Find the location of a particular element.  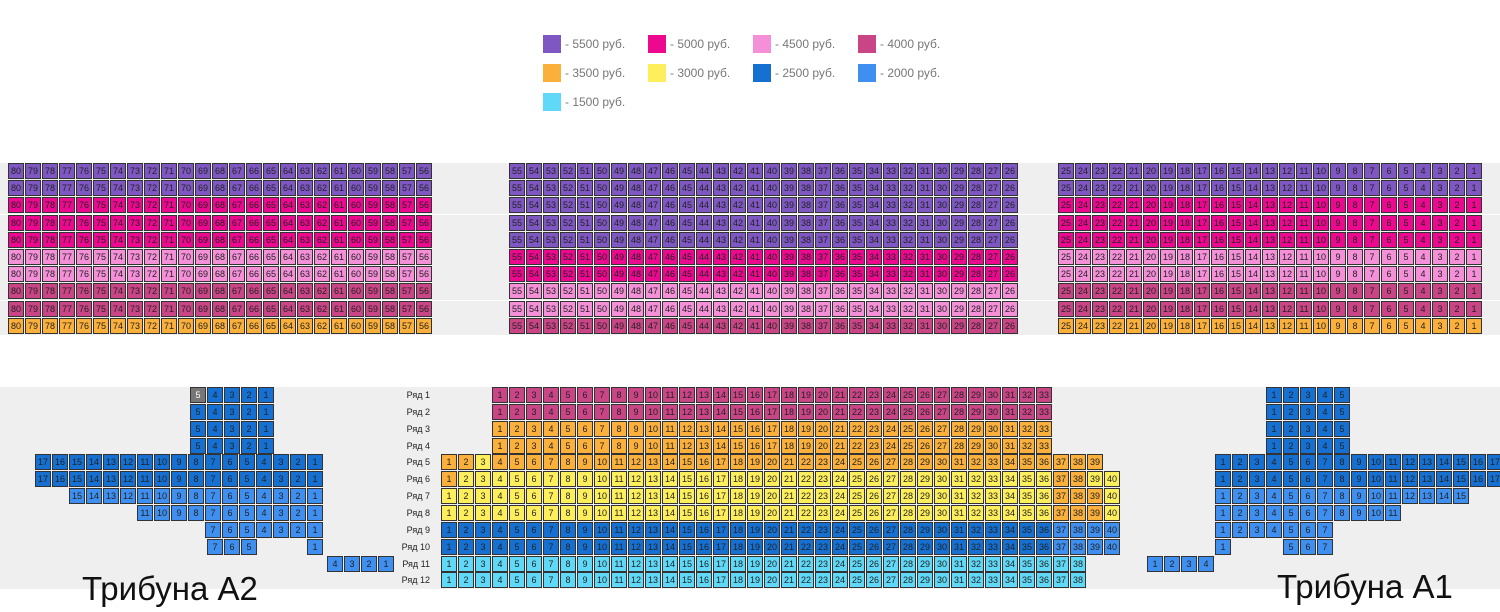

seat: 42 is located at coordinates (738, 309).